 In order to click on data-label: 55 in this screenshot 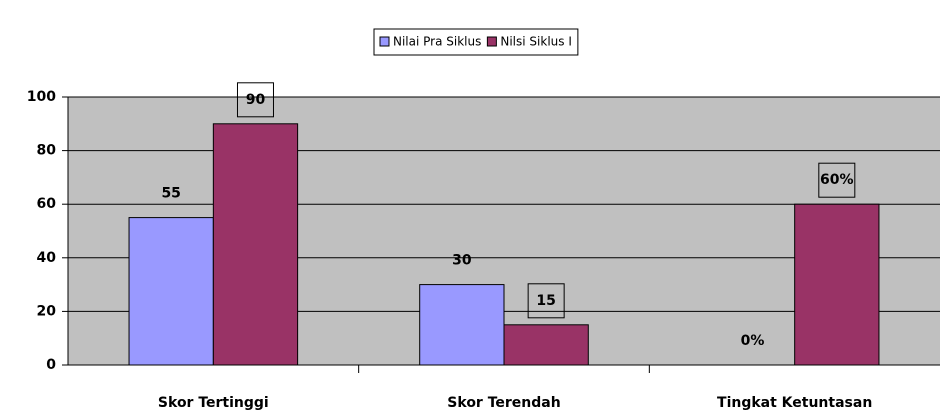, I will do `click(170, 194)`.